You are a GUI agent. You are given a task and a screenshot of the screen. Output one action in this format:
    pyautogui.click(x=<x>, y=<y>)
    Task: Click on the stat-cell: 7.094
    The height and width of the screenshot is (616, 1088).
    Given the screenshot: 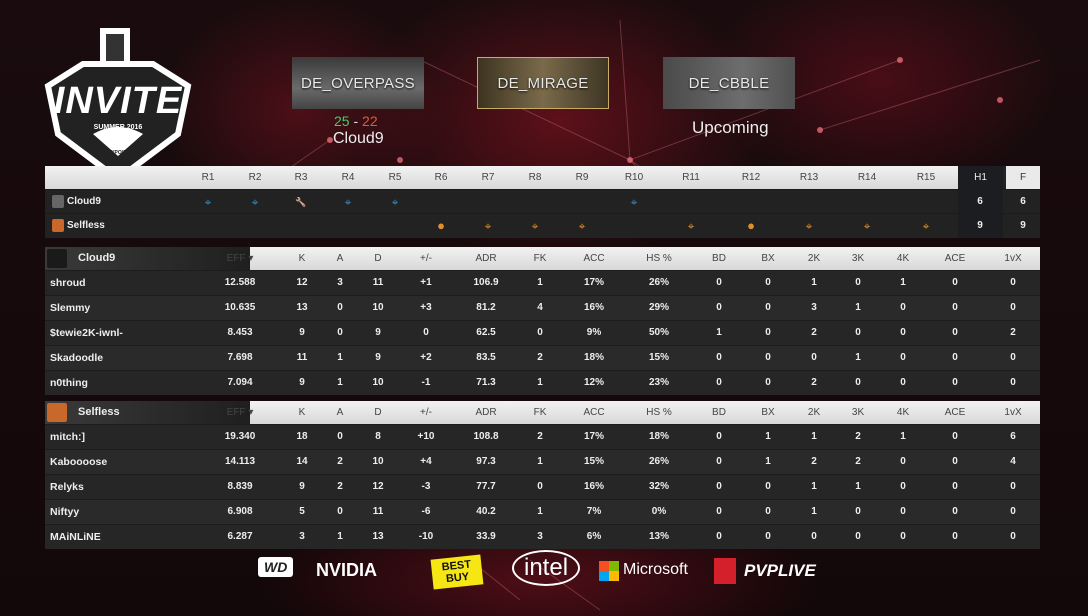 What is the action you would take?
    pyautogui.click(x=240, y=382)
    